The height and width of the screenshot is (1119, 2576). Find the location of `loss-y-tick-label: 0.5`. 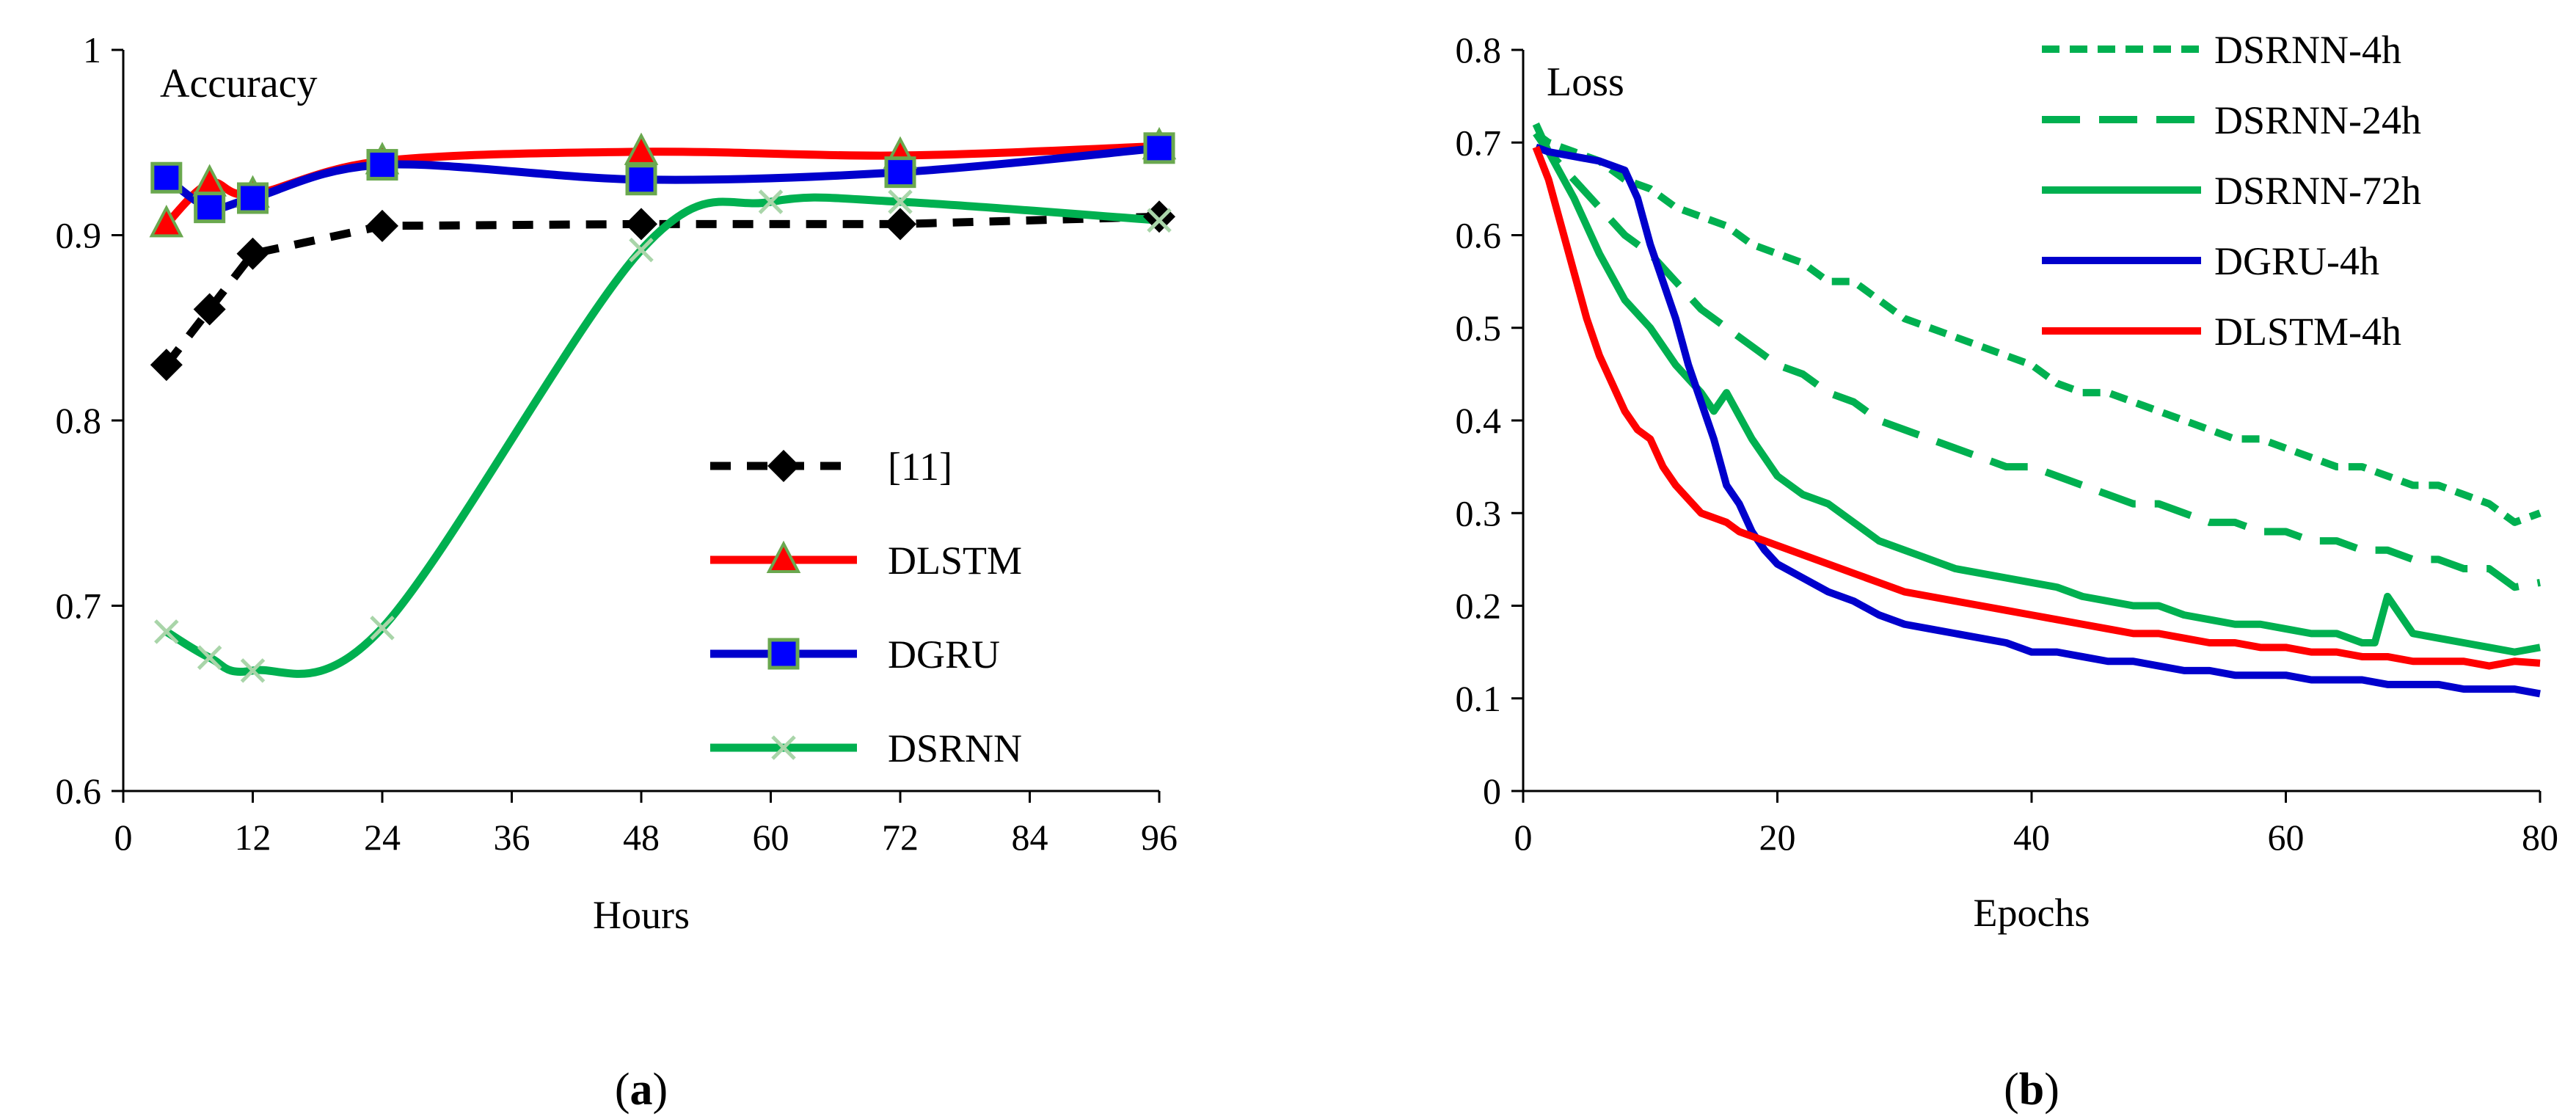

loss-y-tick-label: 0.5 is located at coordinates (1479, 328).